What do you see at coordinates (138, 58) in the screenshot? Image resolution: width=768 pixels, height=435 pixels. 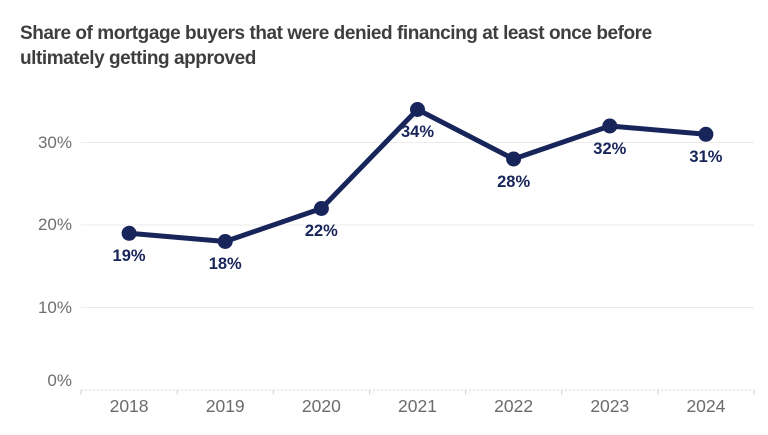 I see `chart-title-line-2: ultimately getting approved` at bounding box center [138, 58].